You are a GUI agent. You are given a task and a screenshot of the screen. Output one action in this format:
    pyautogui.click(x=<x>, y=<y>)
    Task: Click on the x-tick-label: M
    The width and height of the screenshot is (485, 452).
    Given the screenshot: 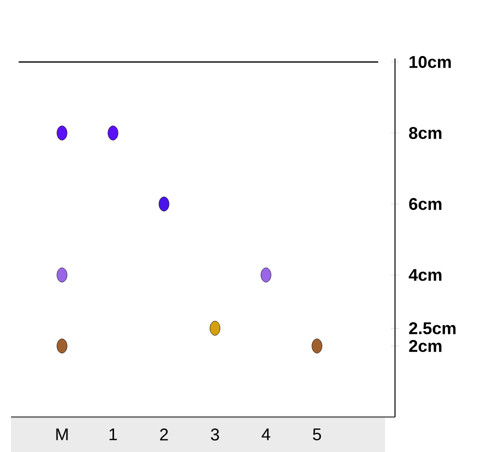 What is the action you would take?
    pyautogui.click(x=62, y=434)
    